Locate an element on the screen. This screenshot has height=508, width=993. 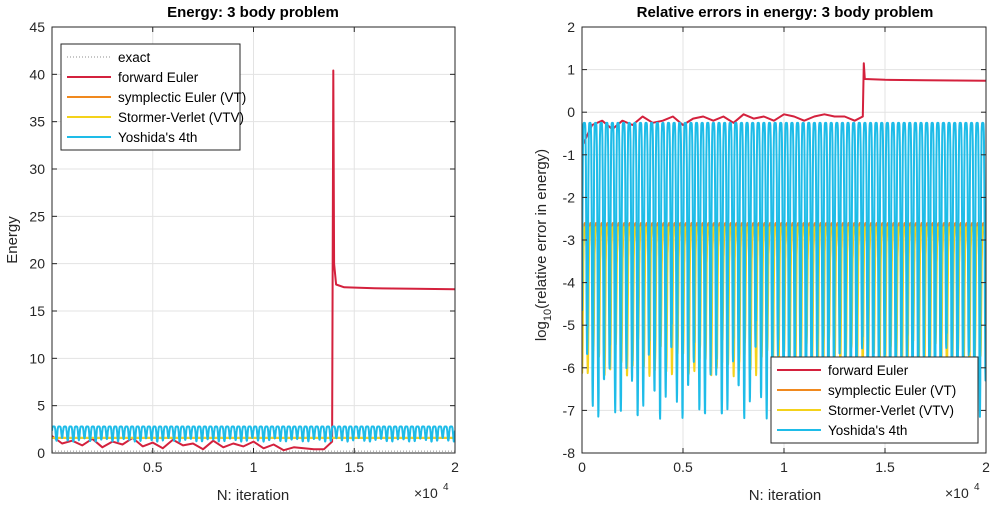
relative-error-y-tick-label: 2 is located at coordinates (571, 27).